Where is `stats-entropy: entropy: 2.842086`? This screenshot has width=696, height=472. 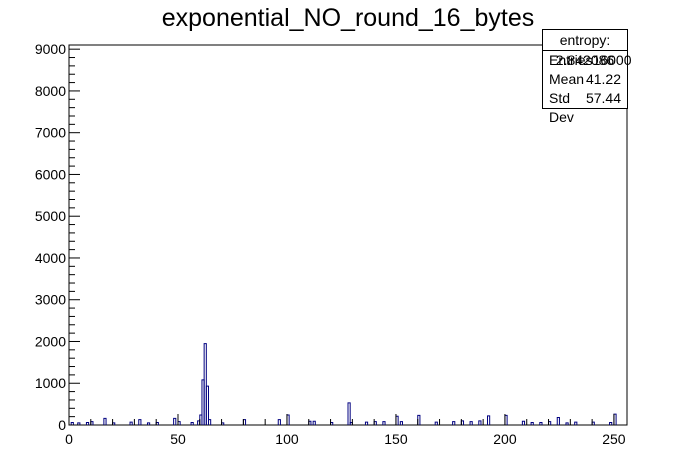
stats-entropy: entropy: 2.842086 is located at coordinates (585, 49).